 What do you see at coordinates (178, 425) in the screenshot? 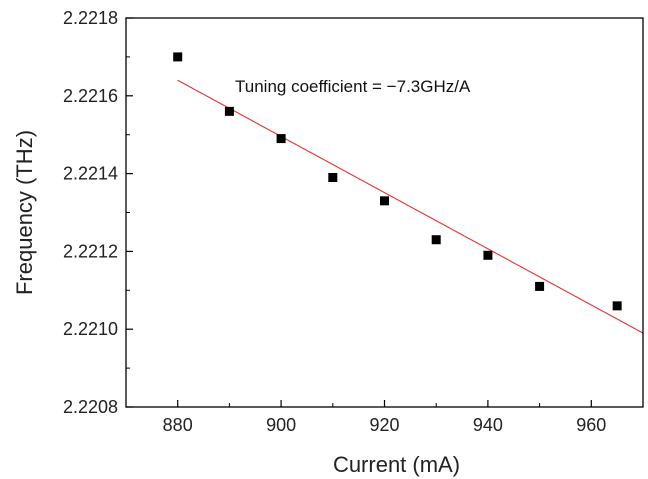
I see `x-tick-label: 880` at bounding box center [178, 425].